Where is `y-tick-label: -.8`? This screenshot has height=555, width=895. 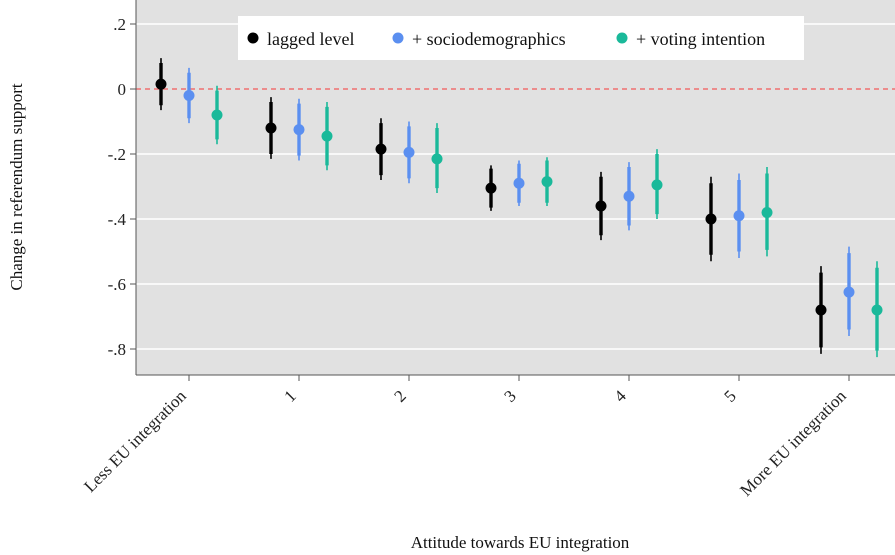 y-tick-label: -.8 is located at coordinates (117, 349).